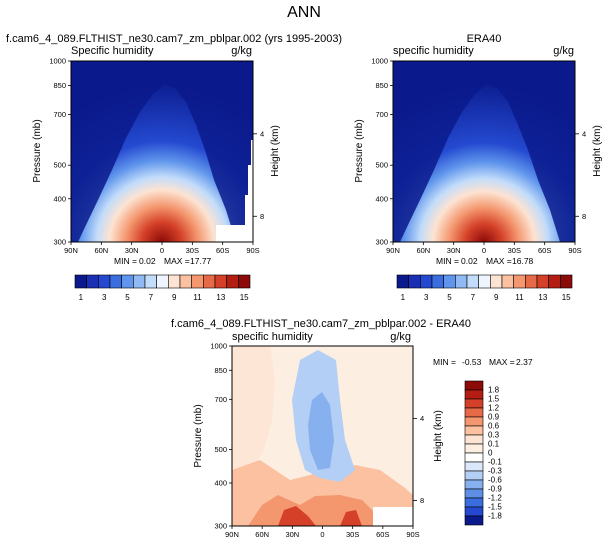 The height and width of the screenshot is (547, 608). I want to click on panel-model-min-label: MIN =, so click(125, 261).